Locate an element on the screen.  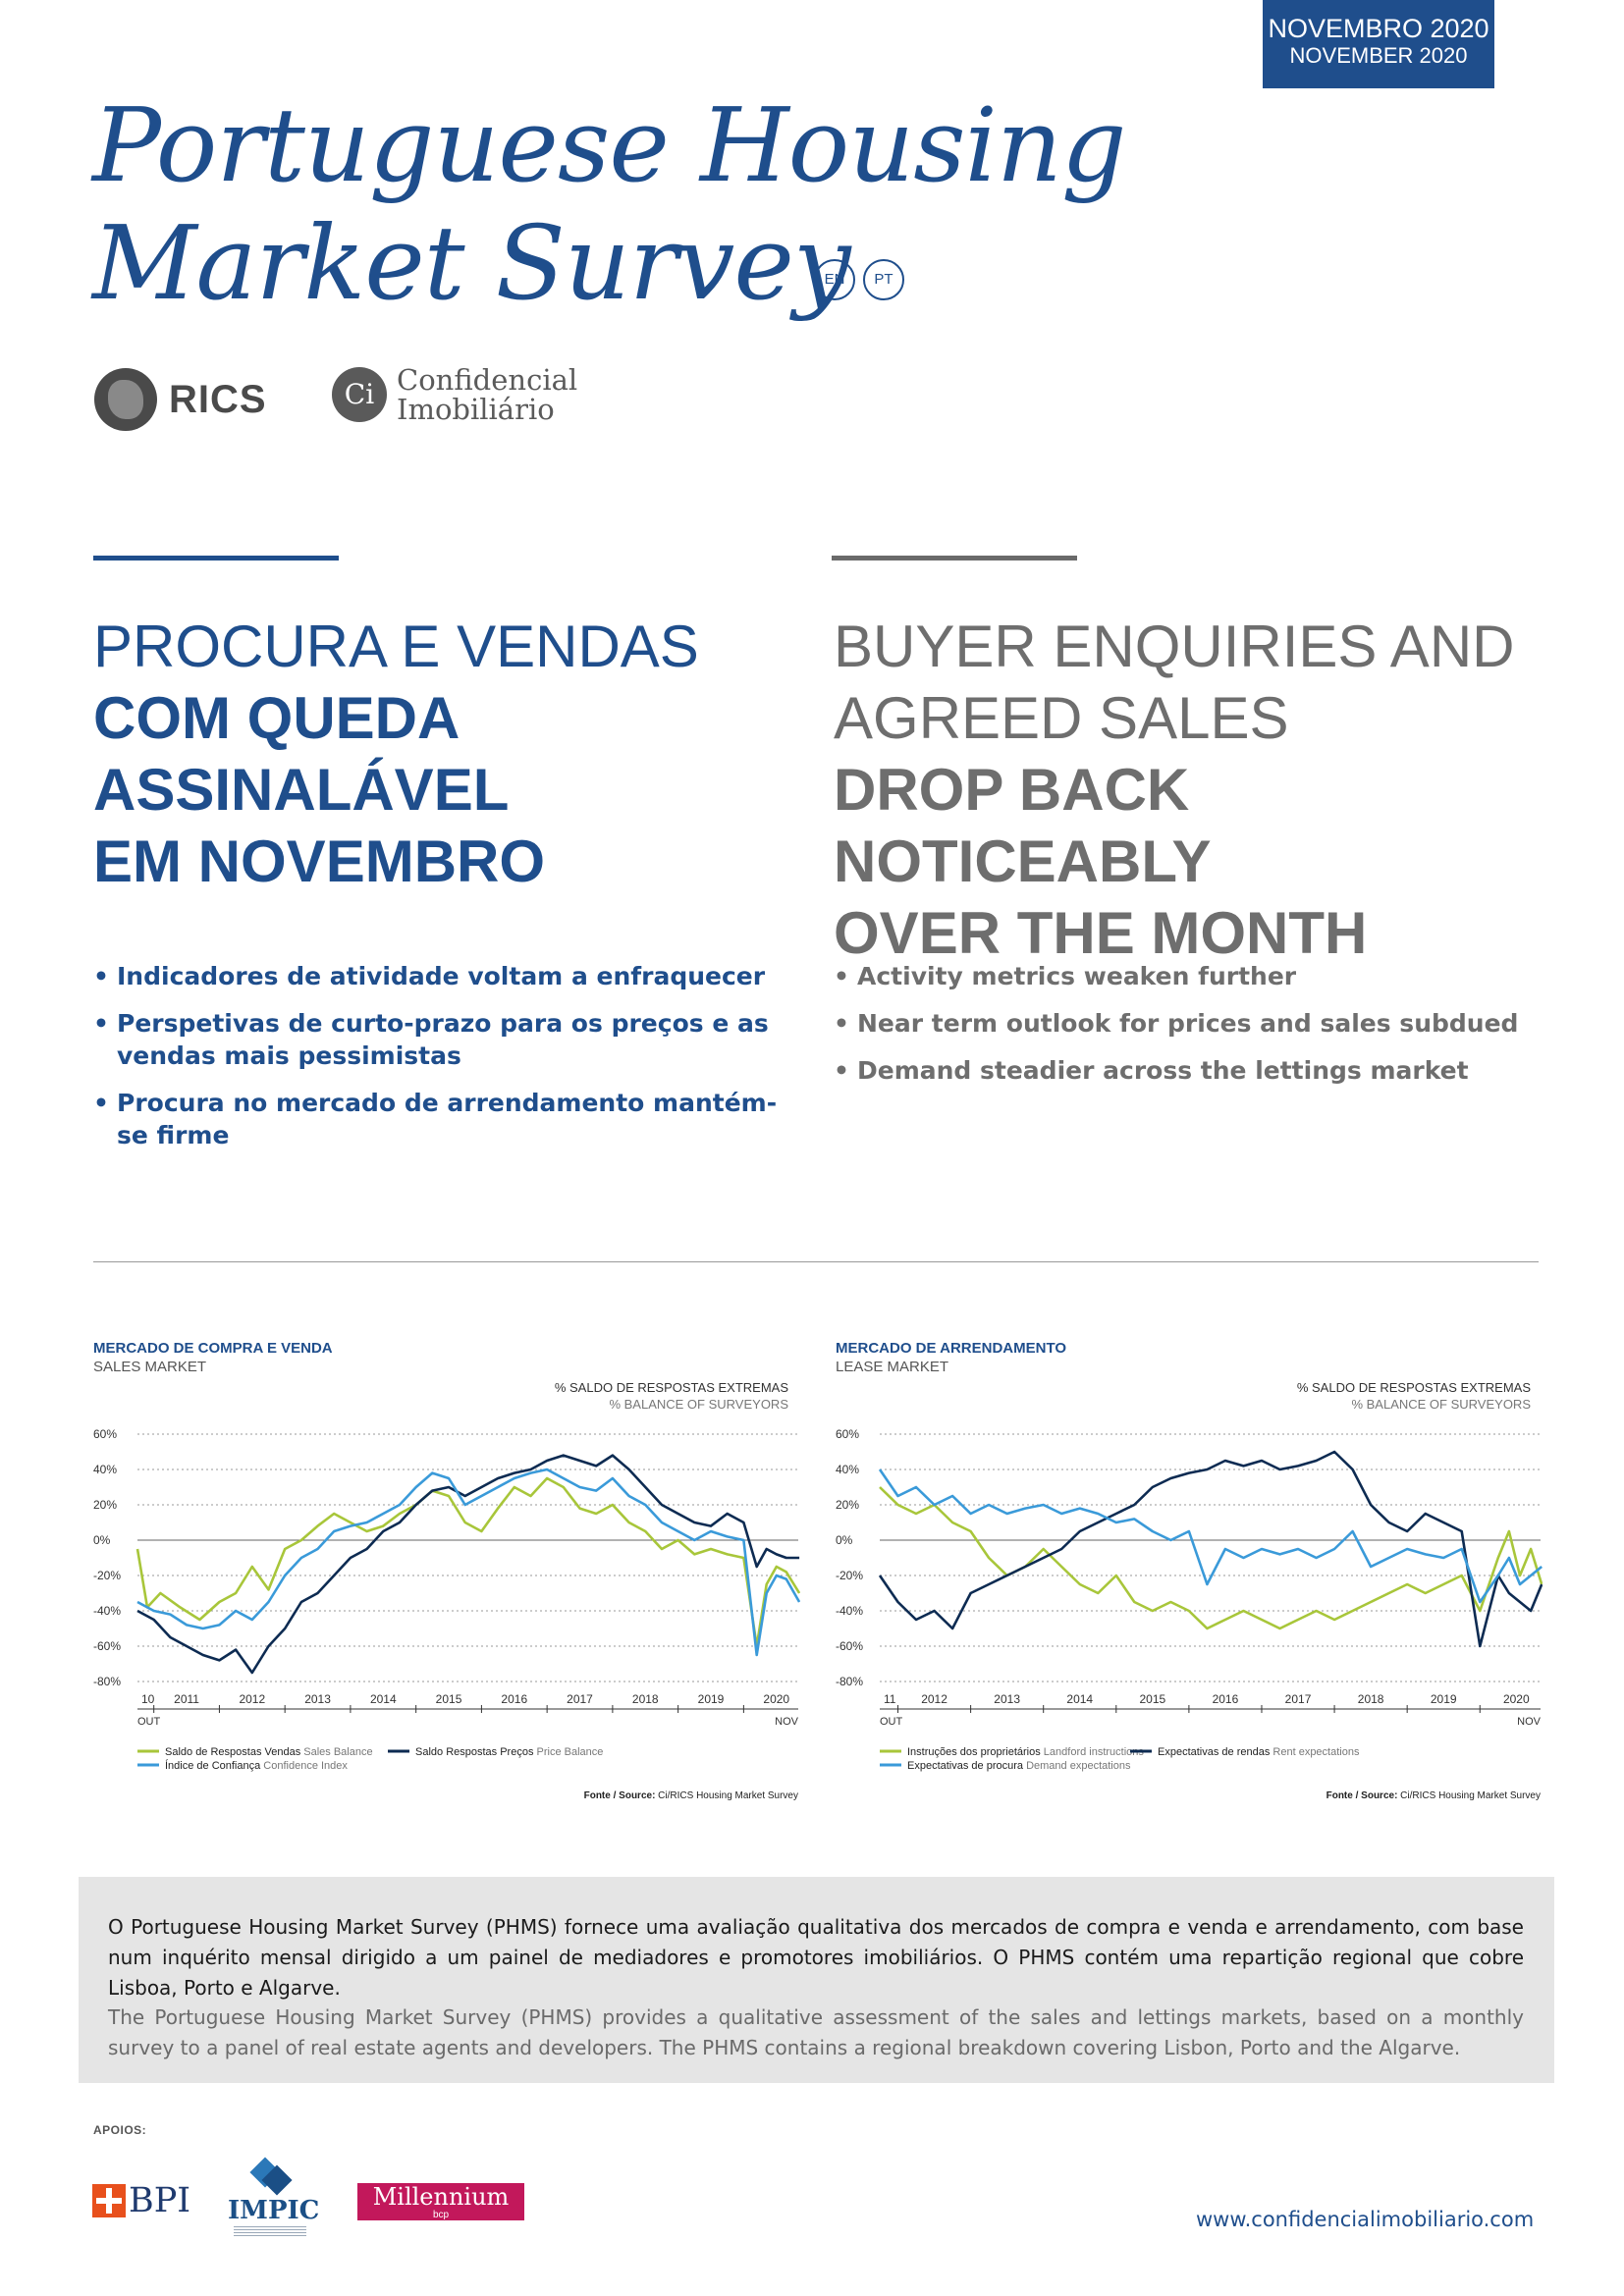
rics-wordmark: RICS is located at coordinates (218, 399).